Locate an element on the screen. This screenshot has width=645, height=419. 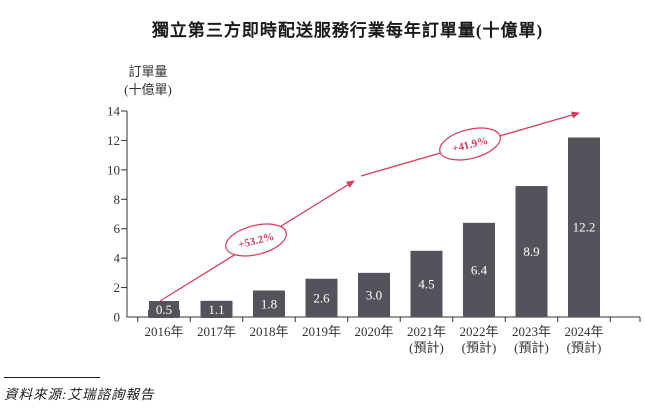
bar-value-label: 1.8 is located at coordinates (269, 303).